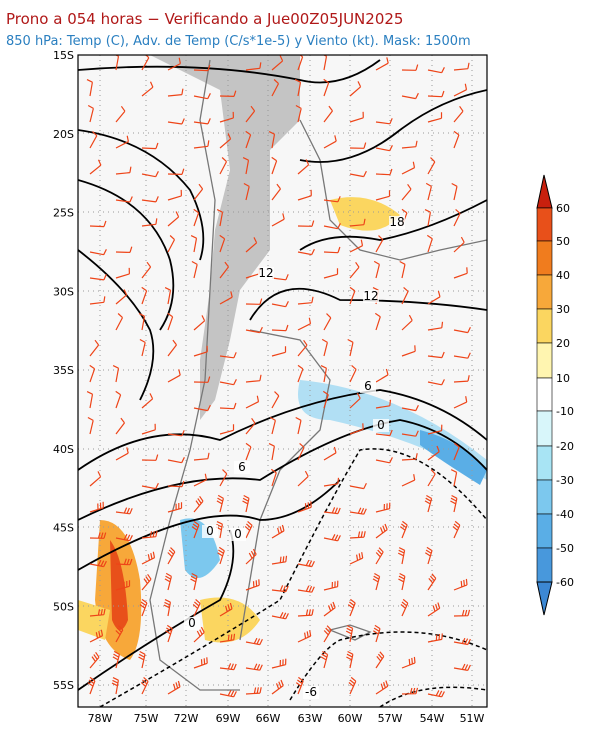  I want to click on lat-label: 40S, so click(63, 449).